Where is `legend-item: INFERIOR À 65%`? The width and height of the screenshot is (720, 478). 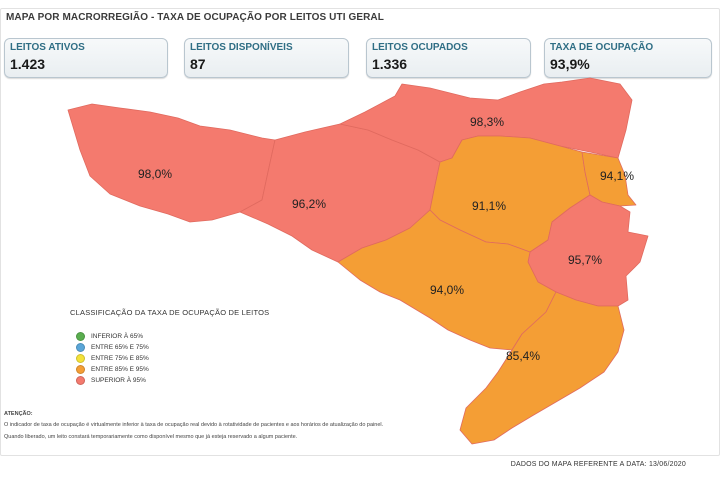
legend-item: INFERIOR À 65% is located at coordinates (172, 336).